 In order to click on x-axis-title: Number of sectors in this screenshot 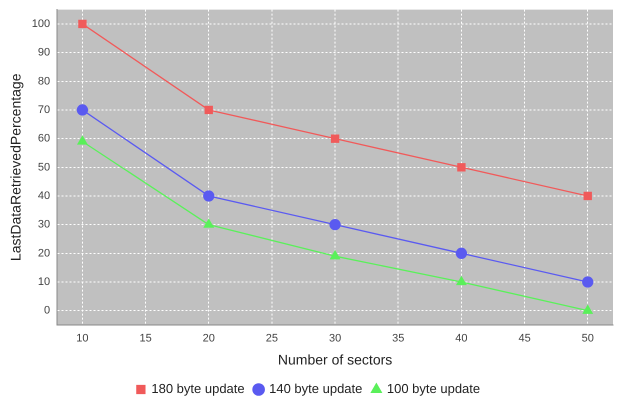, I will do `click(335, 359)`.